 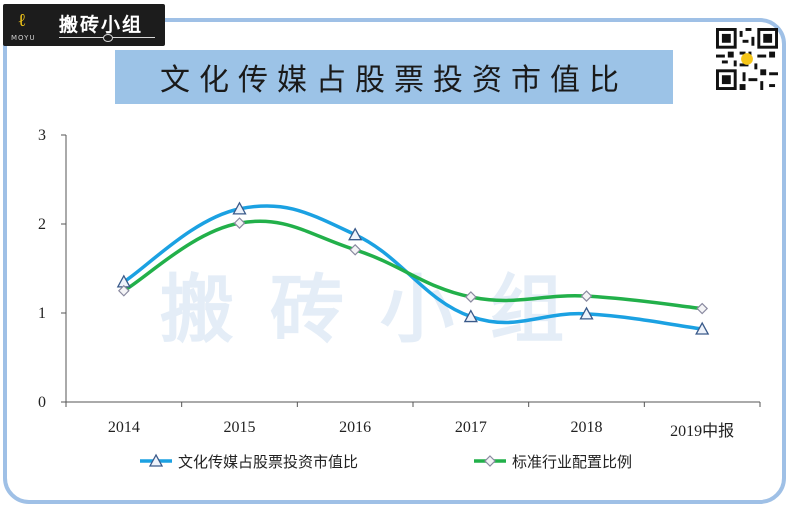 I want to click on legend-label-1: 文化传媒占股票投资市值比, so click(x=268, y=462).